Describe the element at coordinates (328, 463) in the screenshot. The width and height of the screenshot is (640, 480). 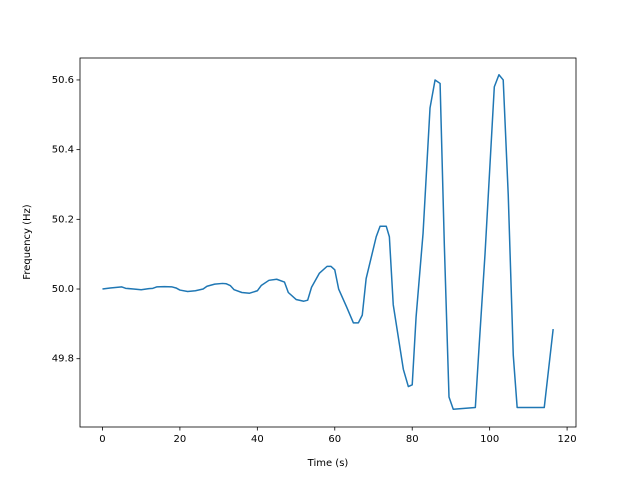
I see `x-axis-label: Time (s)` at that location.